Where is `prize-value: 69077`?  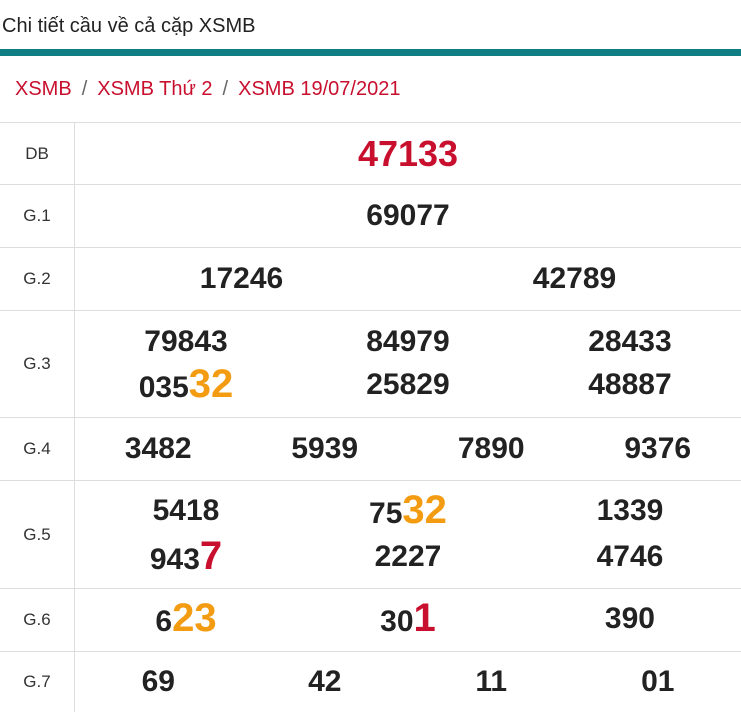 prize-value: 69077 is located at coordinates (408, 216).